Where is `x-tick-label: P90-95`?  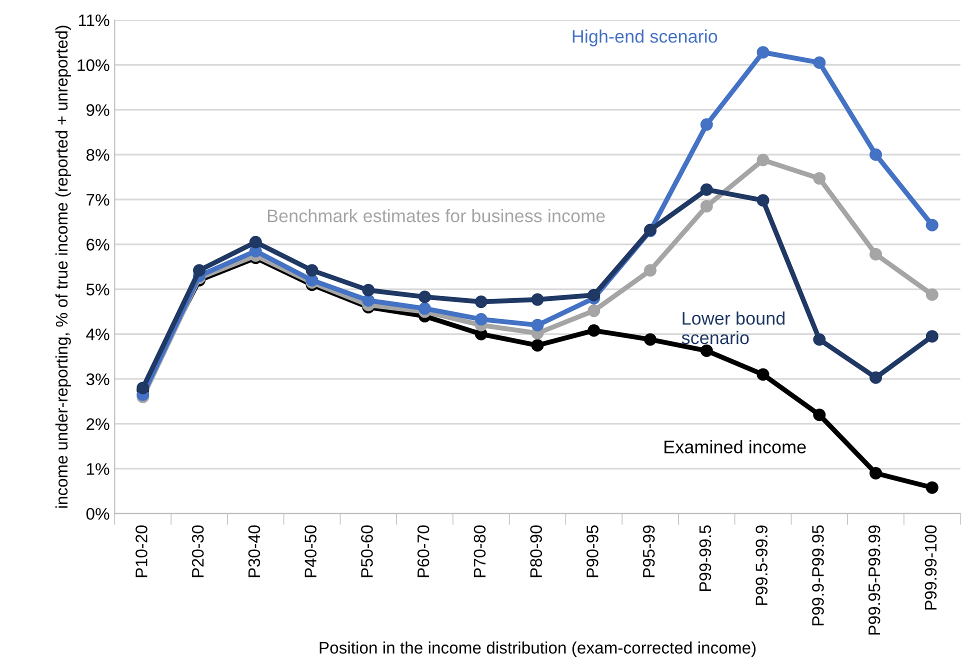 x-tick-label: P90-95 is located at coordinates (592, 551).